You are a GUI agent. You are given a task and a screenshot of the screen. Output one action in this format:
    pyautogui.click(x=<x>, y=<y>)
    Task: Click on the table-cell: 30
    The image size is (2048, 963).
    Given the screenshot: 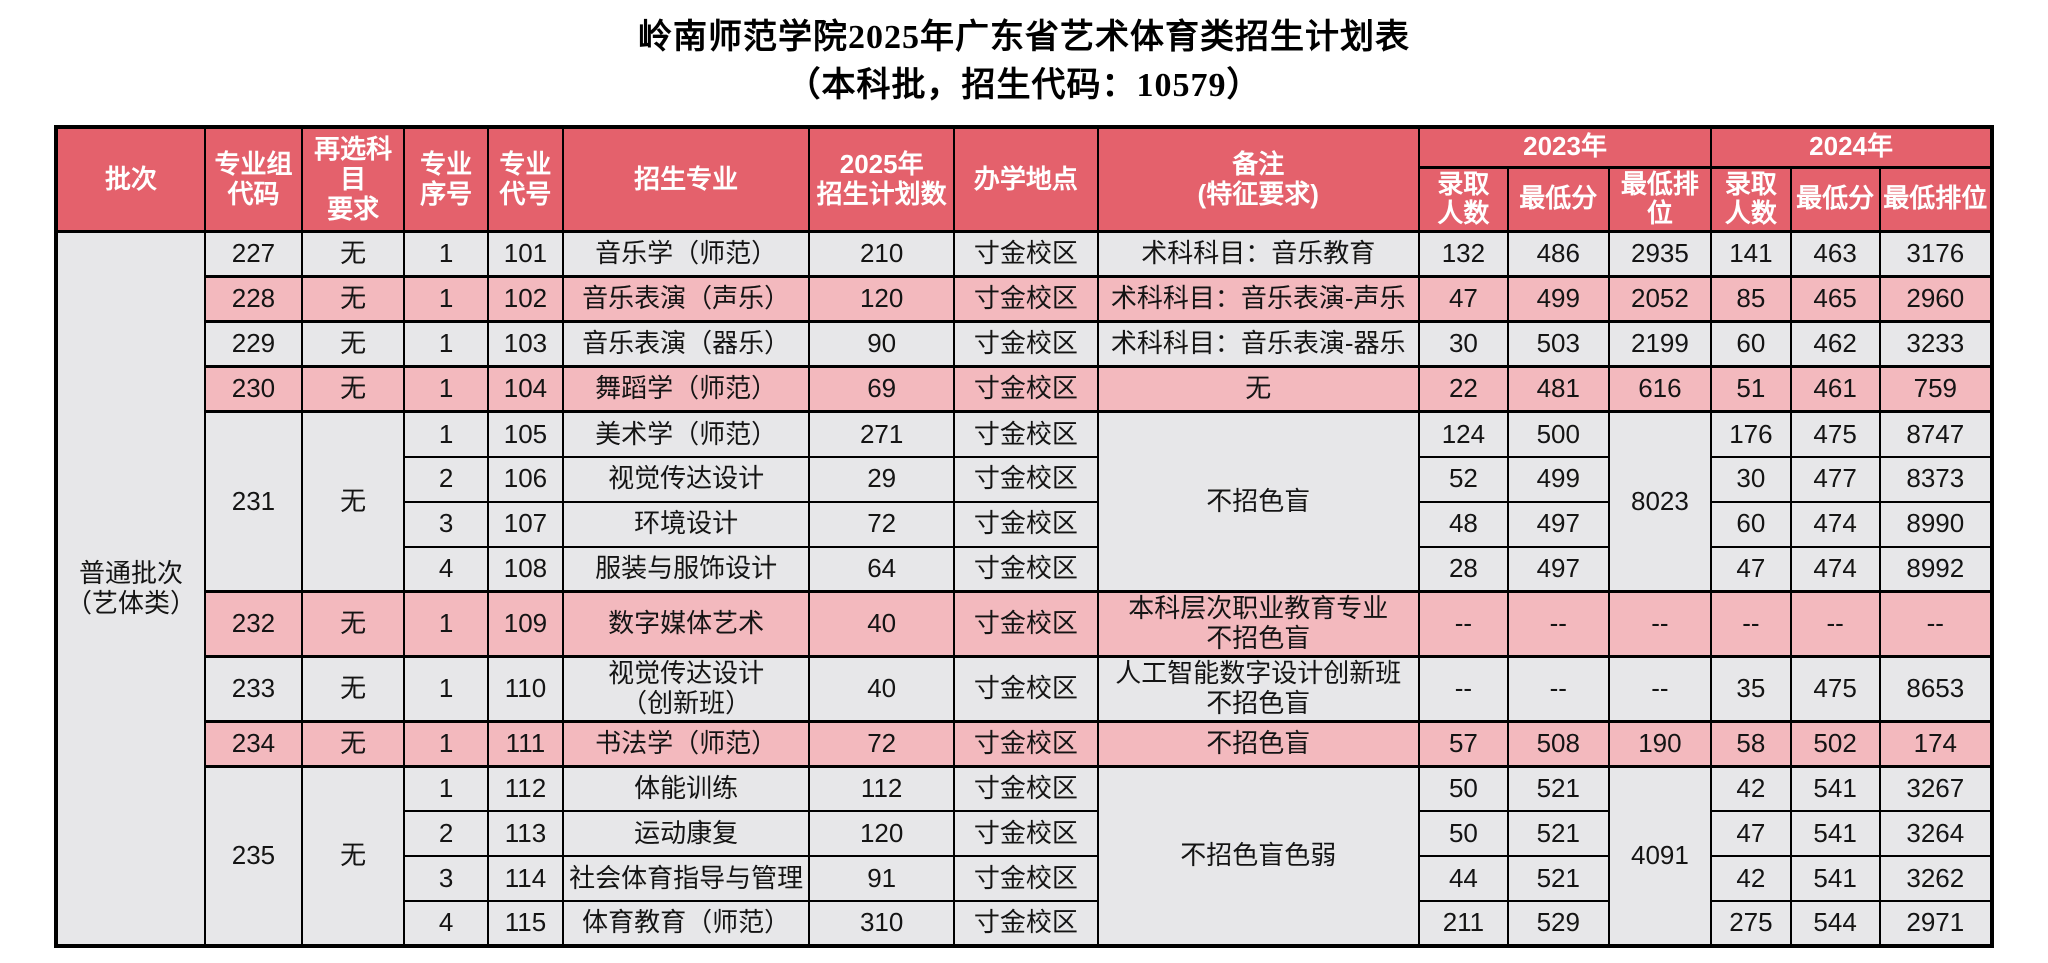 What is the action you would take?
    pyautogui.click(x=1463, y=344)
    